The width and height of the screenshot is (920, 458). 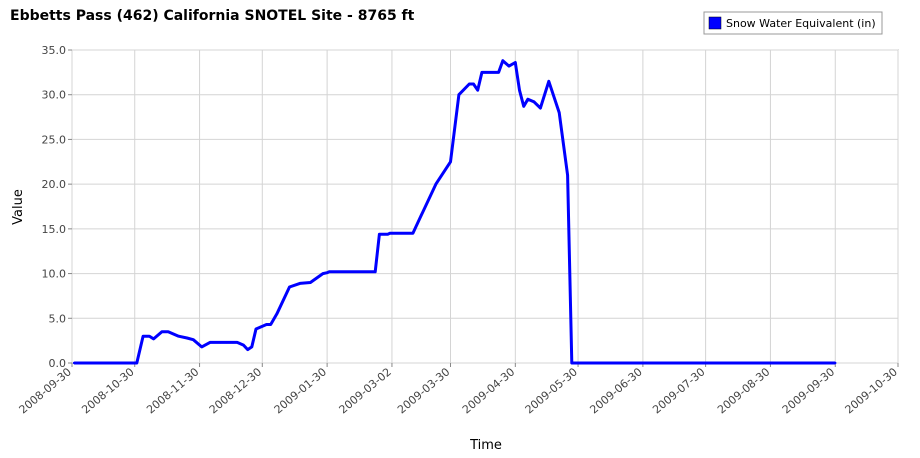 What do you see at coordinates (54, 50) in the screenshot?
I see `y-tick-label: 35.0` at bounding box center [54, 50].